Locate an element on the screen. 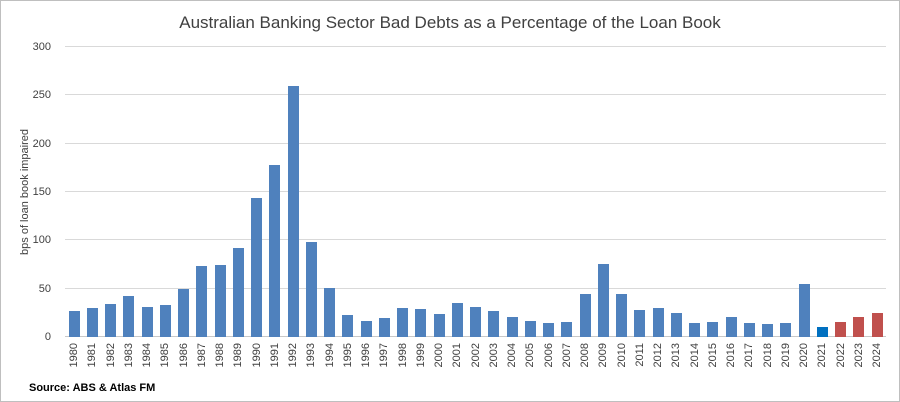 The width and height of the screenshot is (900, 402). bar-2015 is located at coordinates (713, 329).